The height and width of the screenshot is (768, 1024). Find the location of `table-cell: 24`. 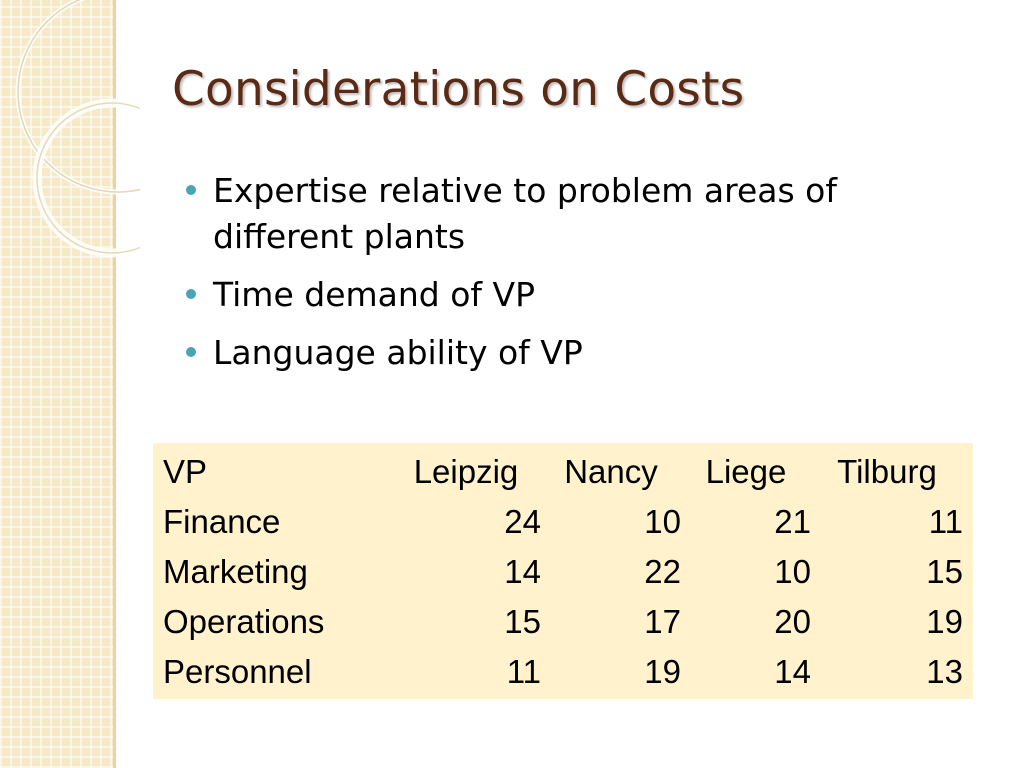

table-cell: 24 is located at coordinates (522, 521).